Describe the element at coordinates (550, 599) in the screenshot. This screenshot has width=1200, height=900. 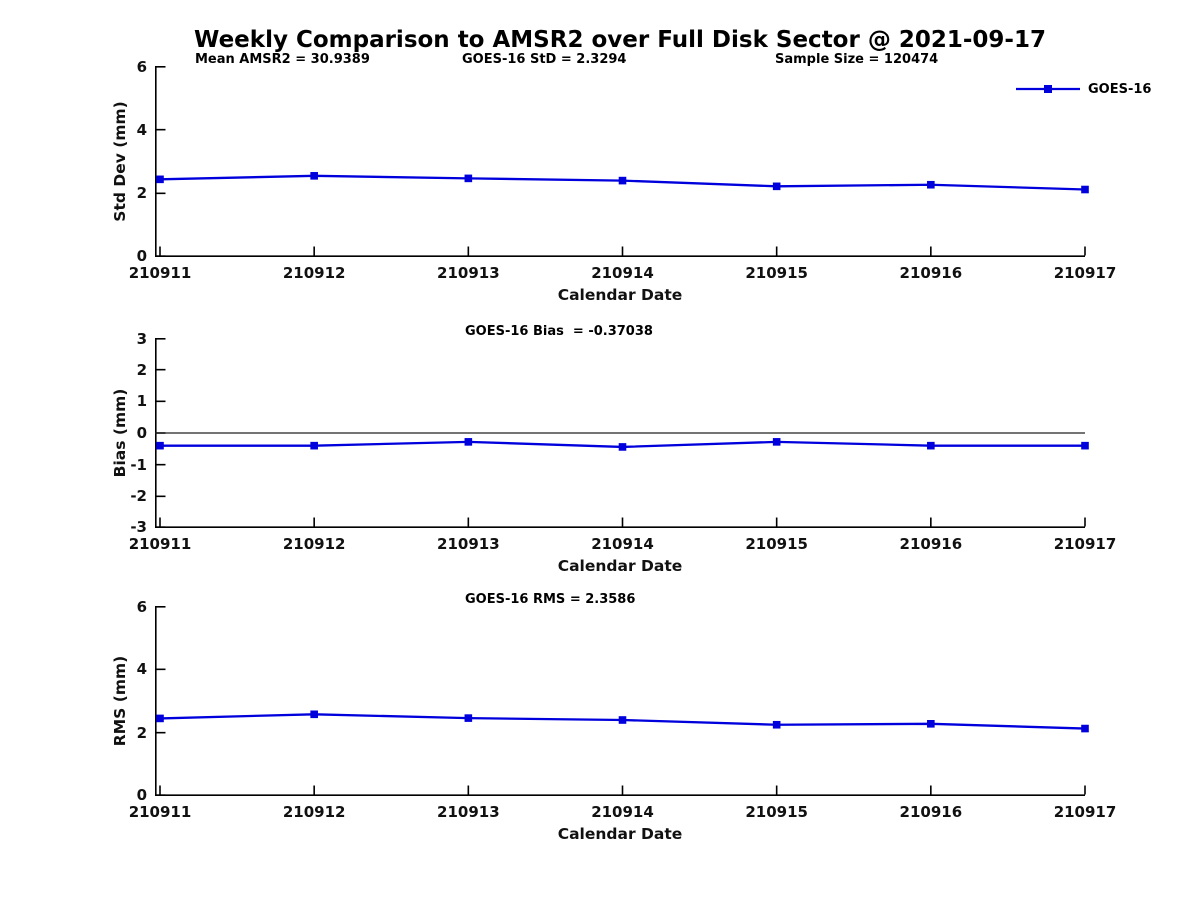
I see `annotation-text: GOES-16 RMS = 2.3586` at that location.